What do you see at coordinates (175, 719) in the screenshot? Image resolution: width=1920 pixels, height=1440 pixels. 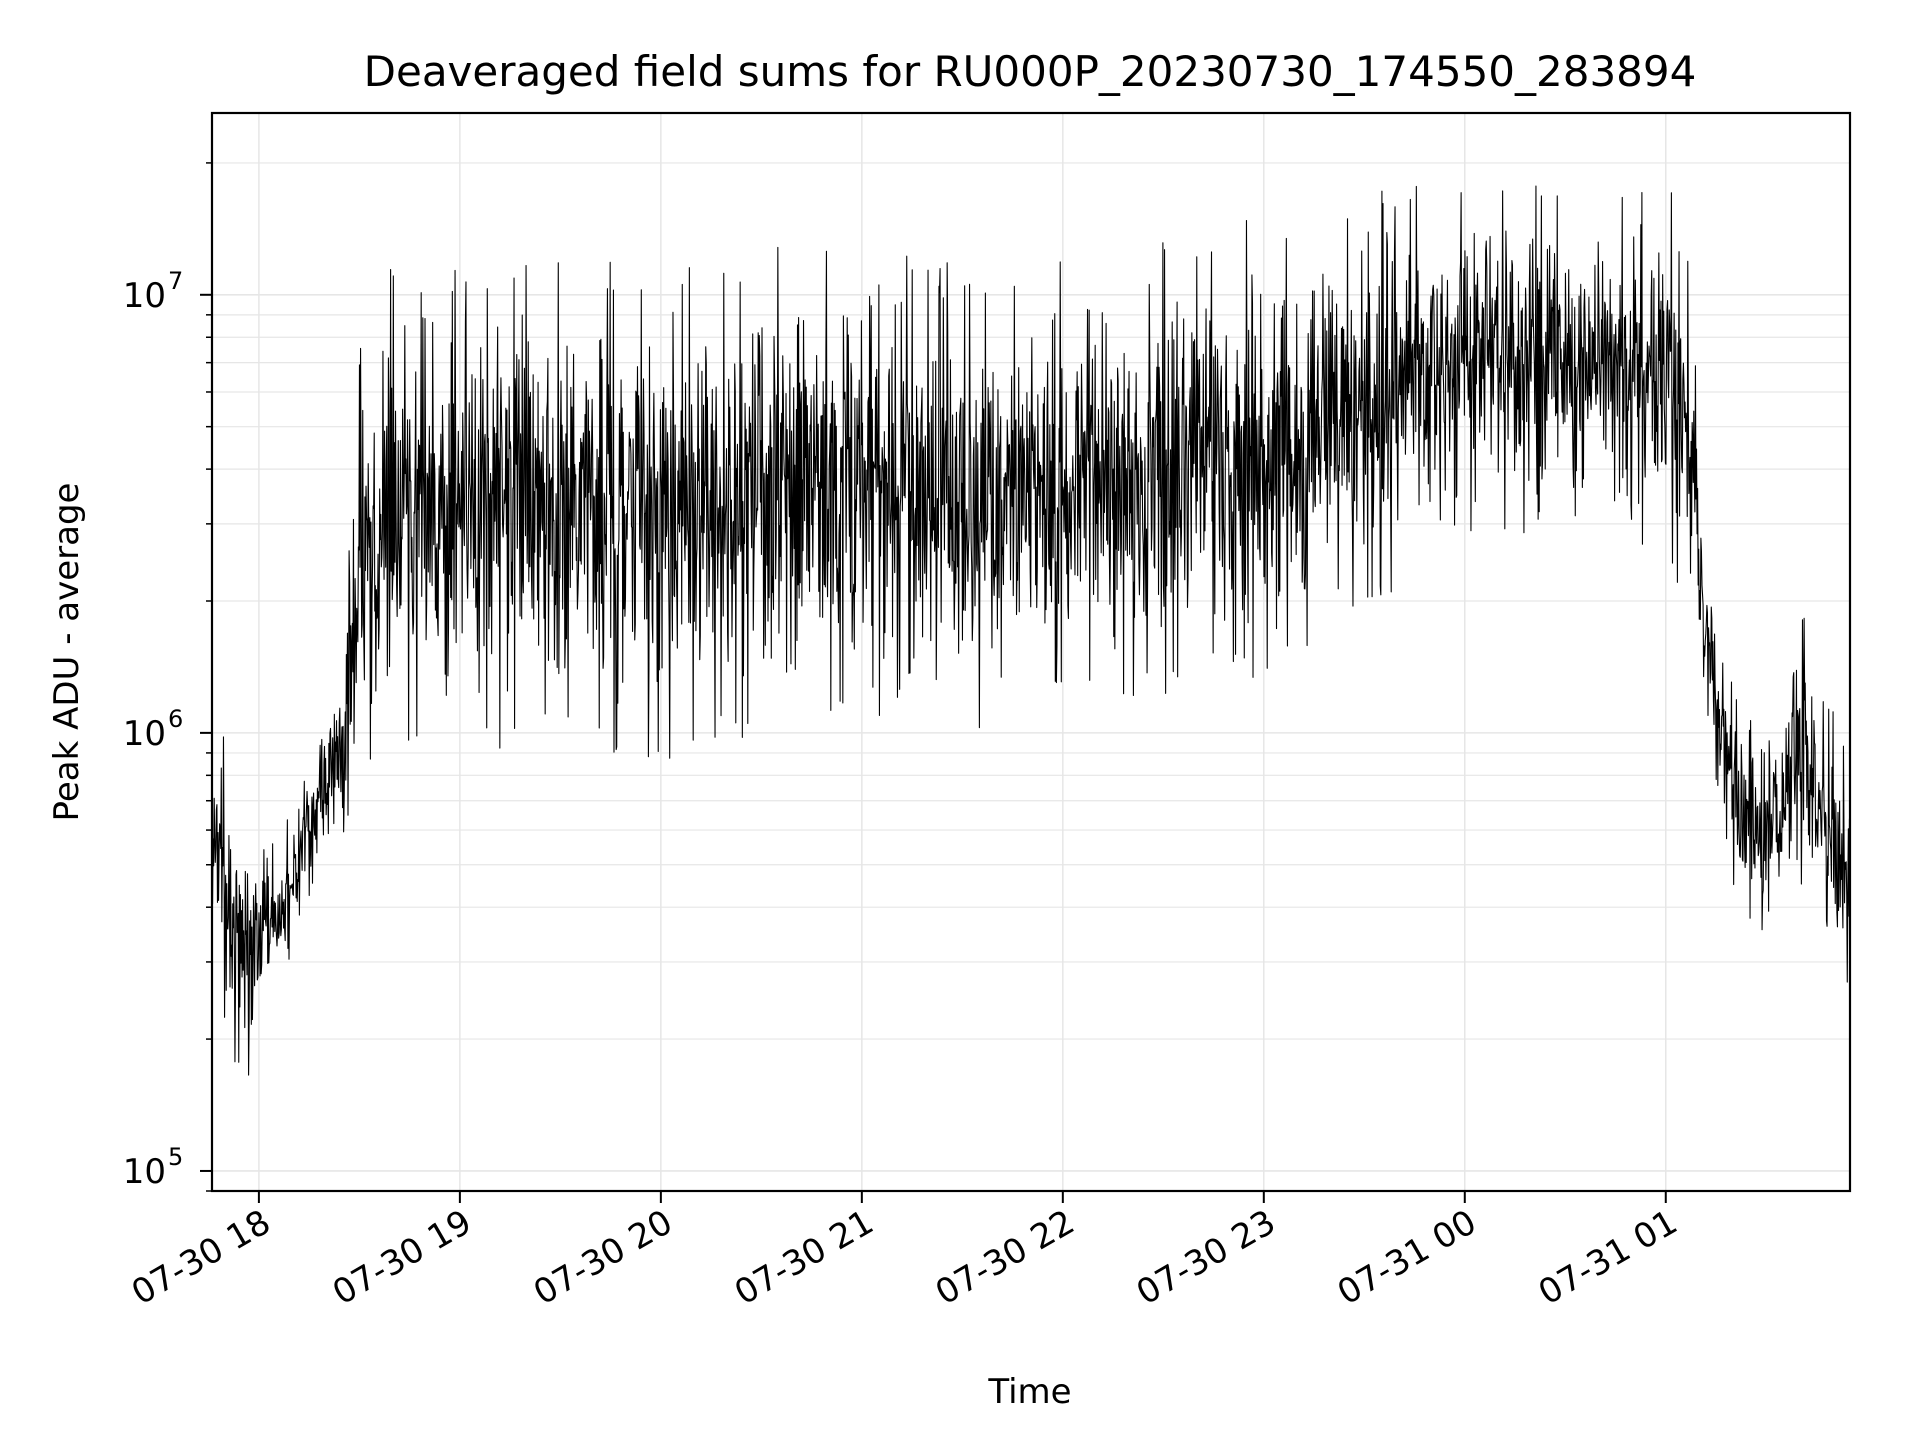 I see `y-tick-exponent: 6` at bounding box center [175, 719].